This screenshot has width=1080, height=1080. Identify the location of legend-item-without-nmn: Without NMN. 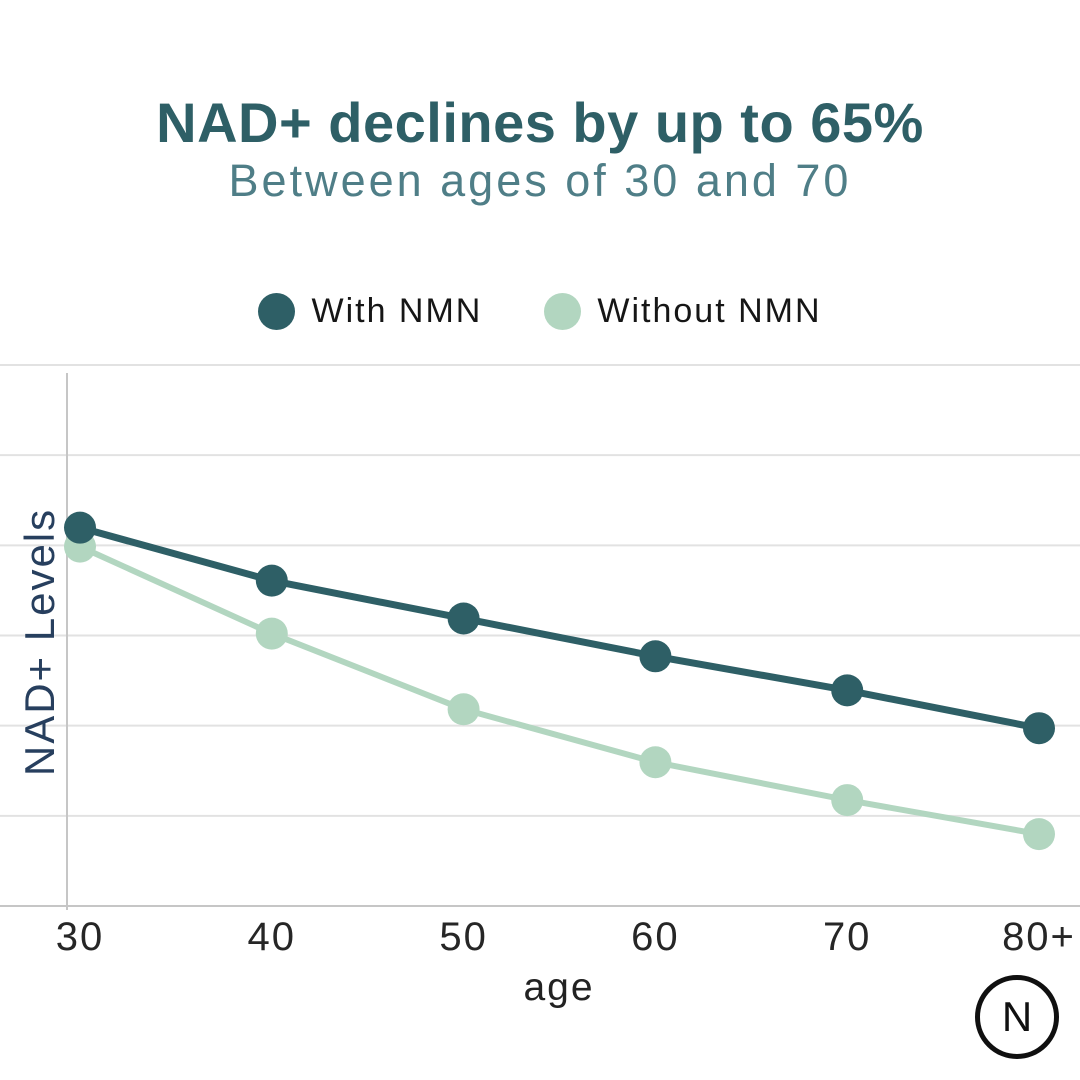
(682, 311).